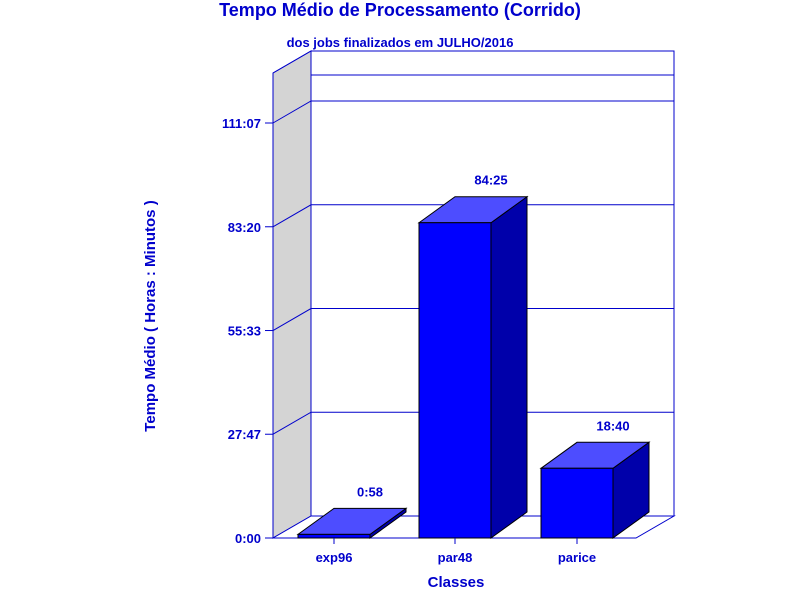 The image size is (800, 600). What do you see at coordinates (244, 331) in the screenshot?
I see `y-tick-label: 55:33` at bounding box center [244, 331].